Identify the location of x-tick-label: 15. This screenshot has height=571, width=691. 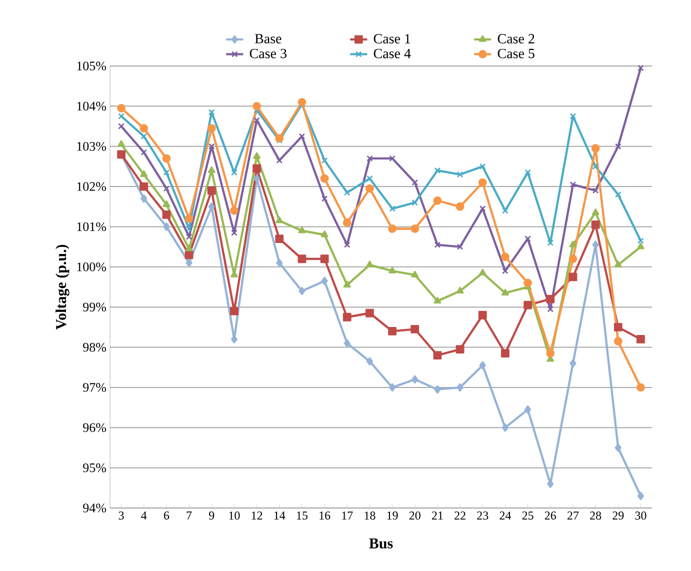
(302, 516).